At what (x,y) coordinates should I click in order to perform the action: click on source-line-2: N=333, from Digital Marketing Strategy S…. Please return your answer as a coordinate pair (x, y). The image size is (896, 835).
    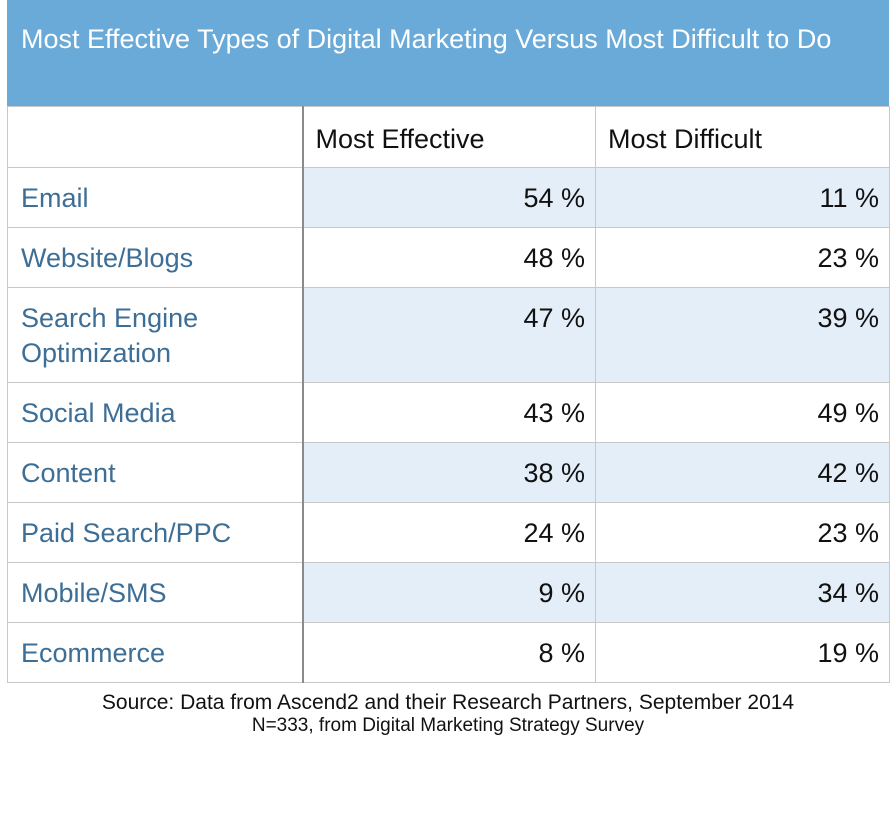
    Looking at the image, I should click on (448, 725).